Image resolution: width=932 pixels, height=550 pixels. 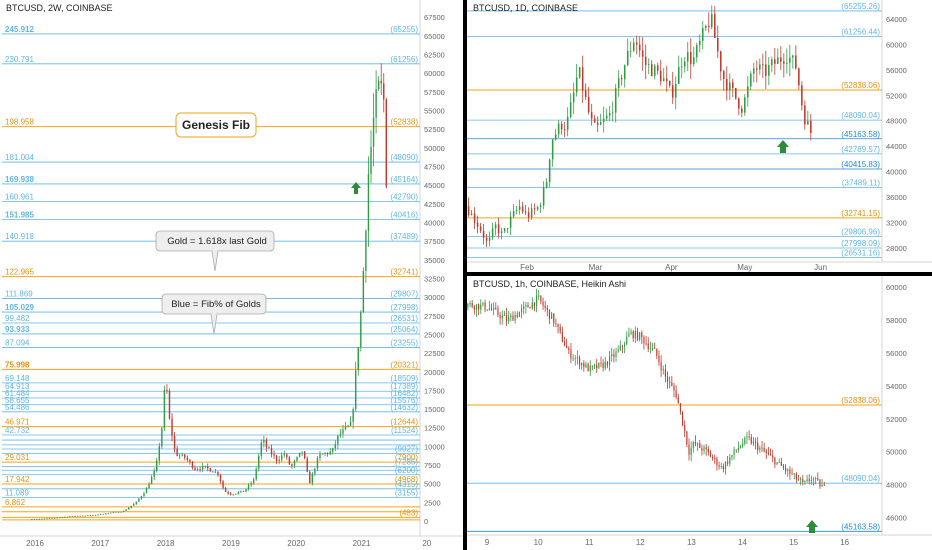 I want to click on y-tick-label: 12500, so click(x=434, y=428).